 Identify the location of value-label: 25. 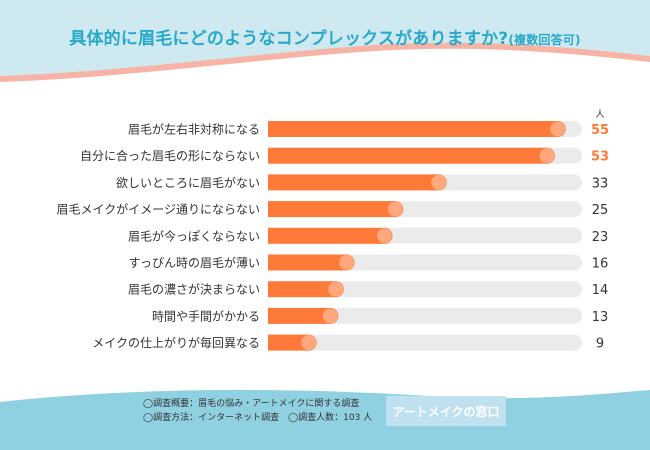
(600, 210).